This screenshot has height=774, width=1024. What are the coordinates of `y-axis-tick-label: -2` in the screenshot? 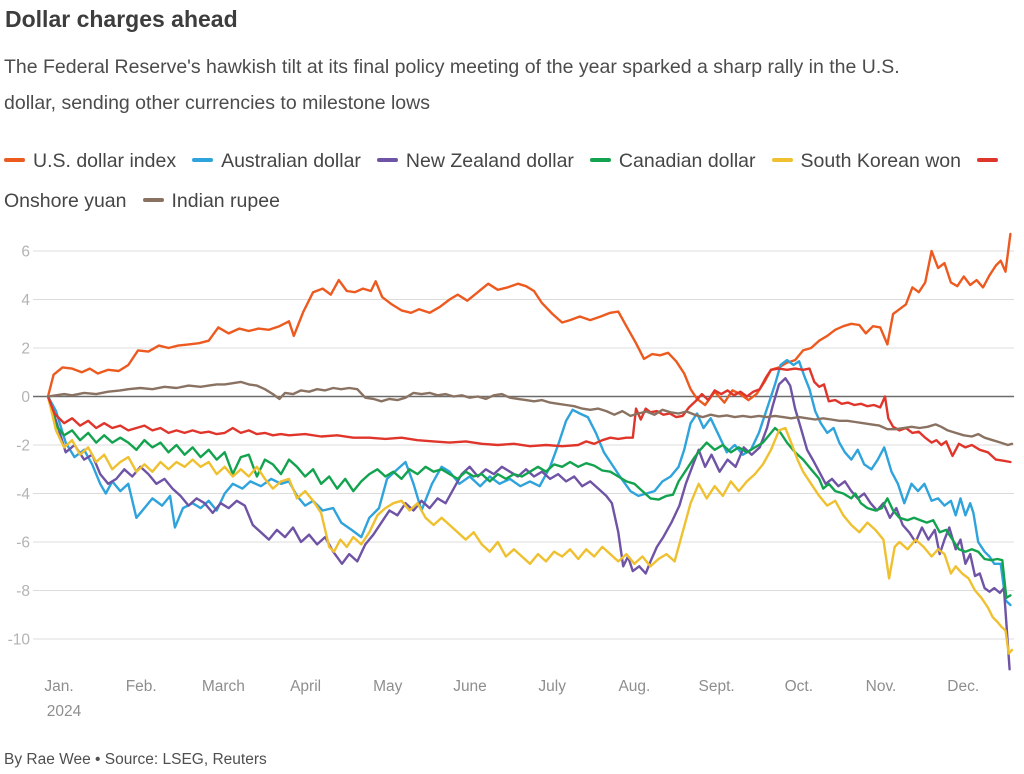 It's located at (23, 446).